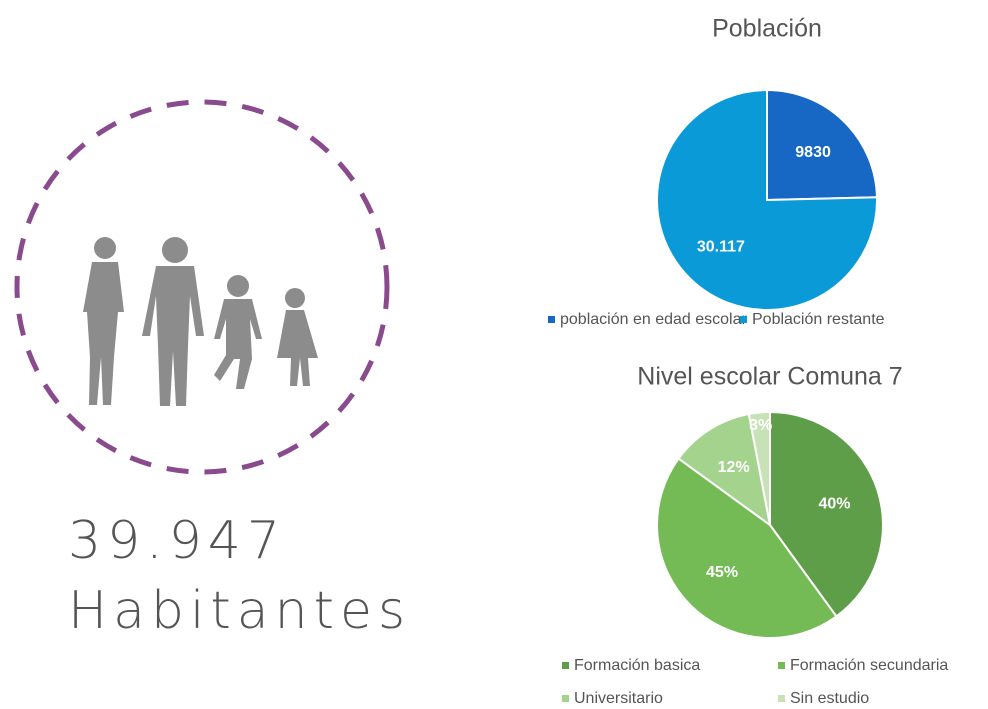 The height and width of the screenshot is (709, 988). What do you see at coordinates (760, 425) in the screenshot?
I see `value-label: 3%` at bounding box center [760, 425].